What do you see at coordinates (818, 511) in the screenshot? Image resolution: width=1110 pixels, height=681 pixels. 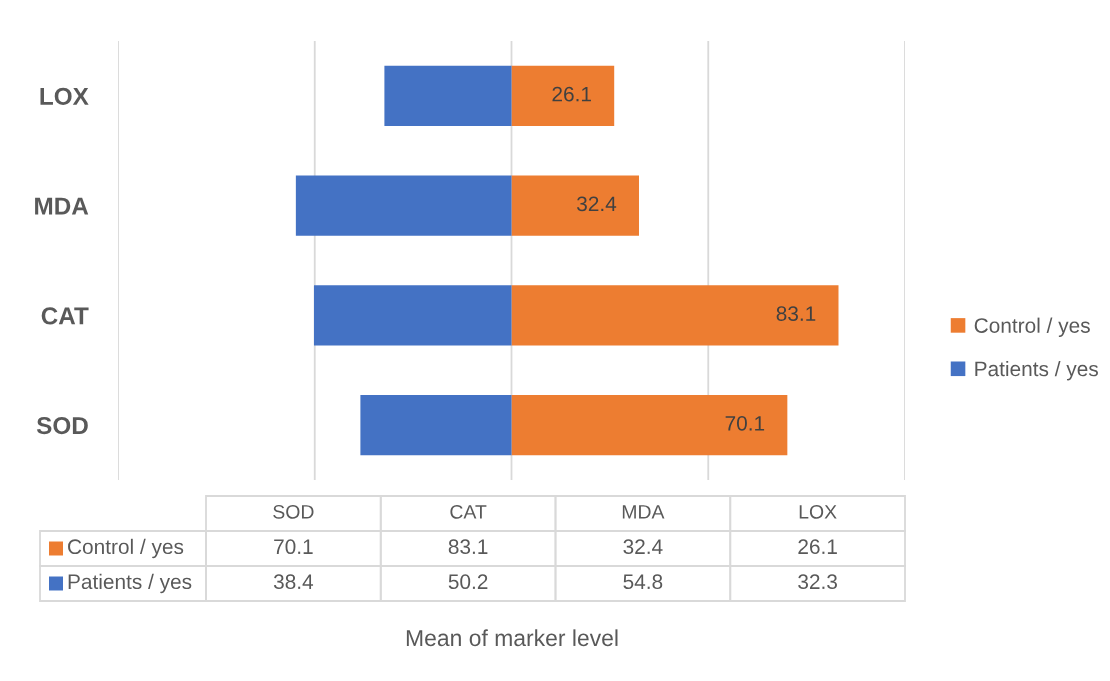 I see `category-label: LOX` at bounding box center [818, 511].